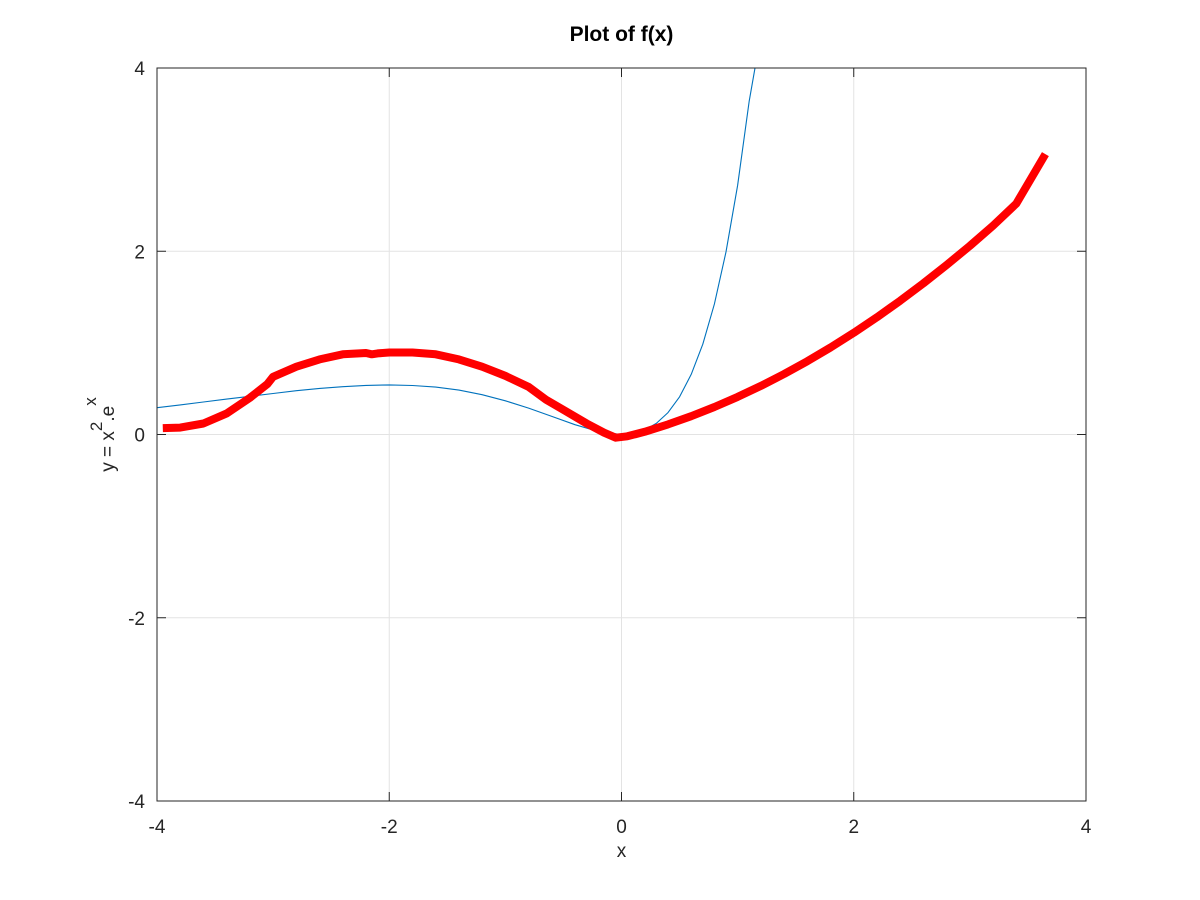 This screenshot has height=900, width=1200. I want to click on x-tick-label: -2, so click(389, 827).